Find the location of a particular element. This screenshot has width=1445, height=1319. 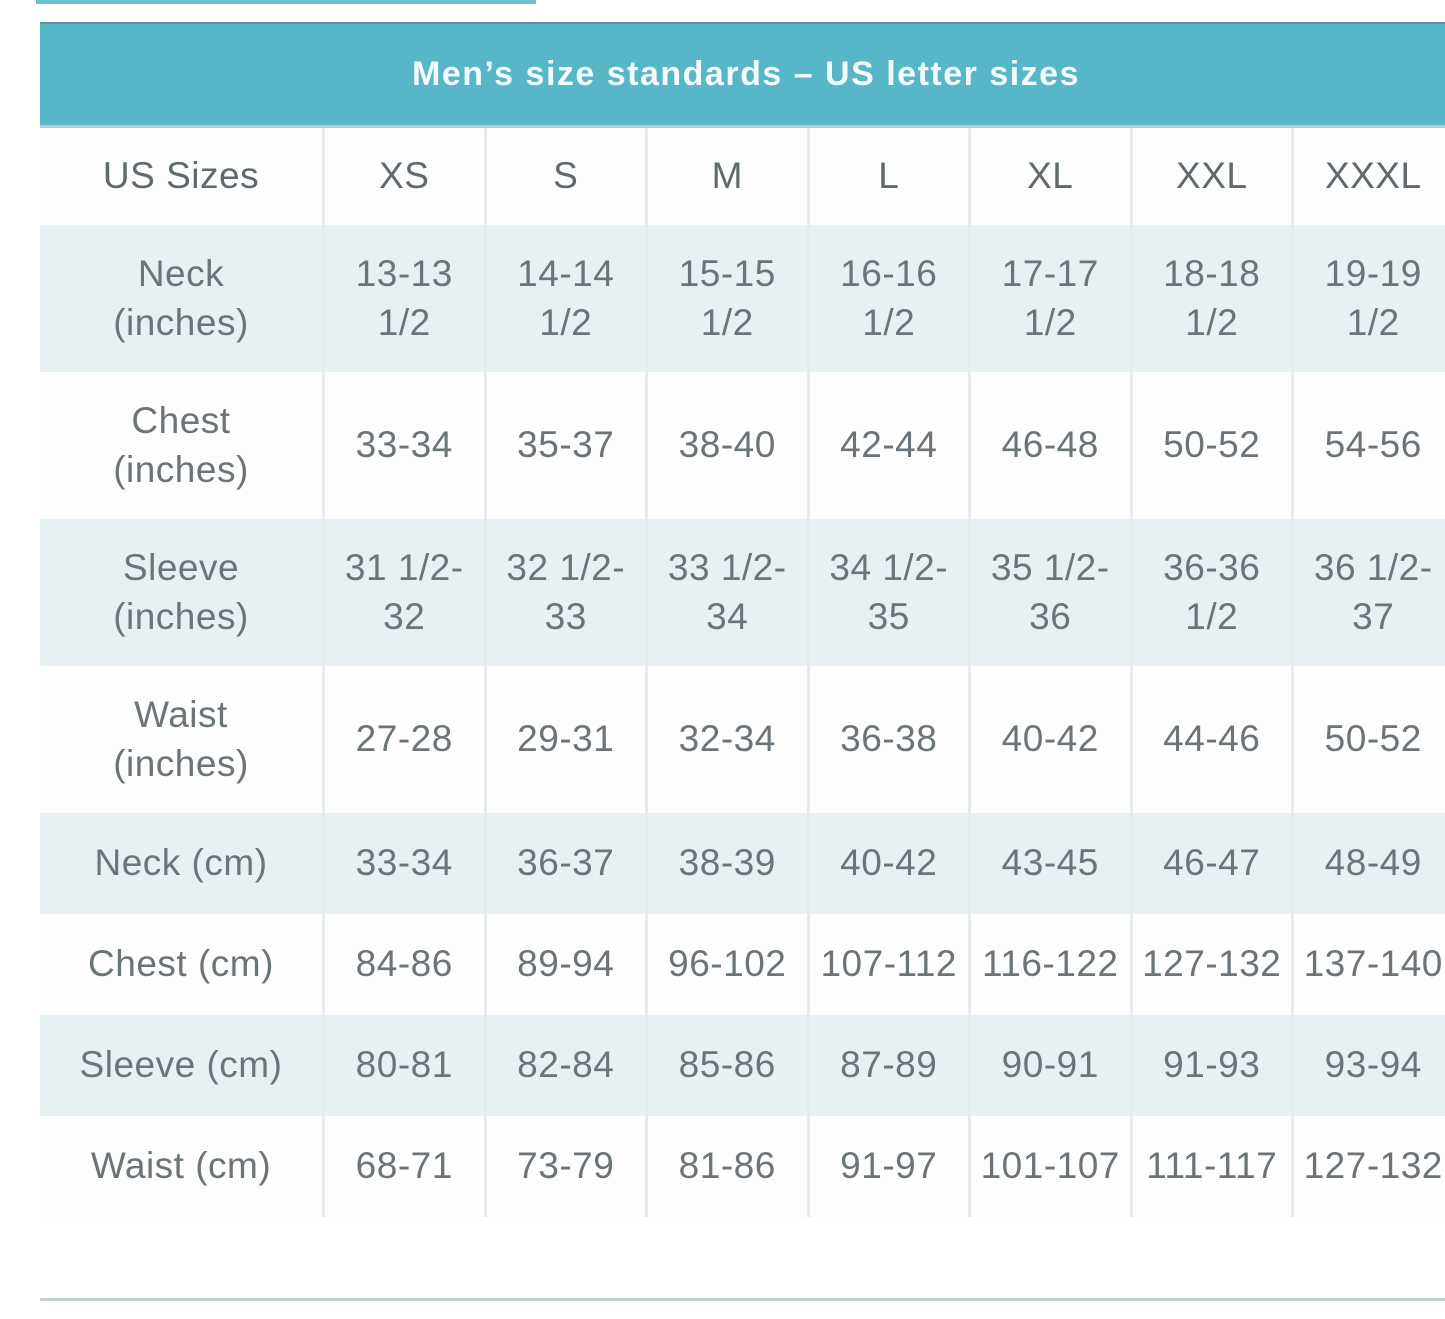

row-label-cell: Waist (cm) is located at coordinates (181, 1166).